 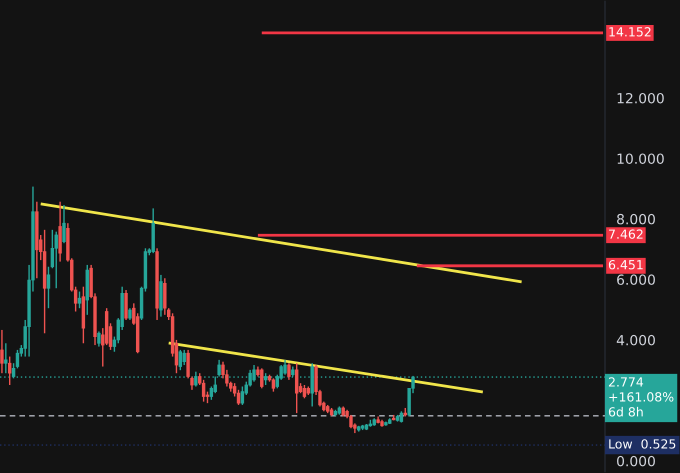 What do you see at coordinates (636, 279) in the screenshot?
I see `y-tick-label: 6.000` at bounding box center [636, 279].